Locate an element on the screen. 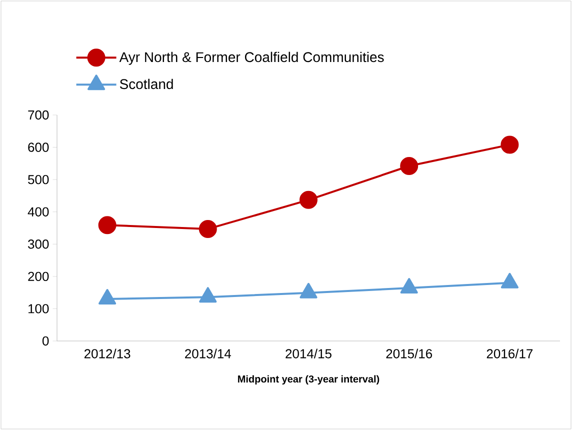  y-tick-label: 300 is located at coordinates (38, 244).